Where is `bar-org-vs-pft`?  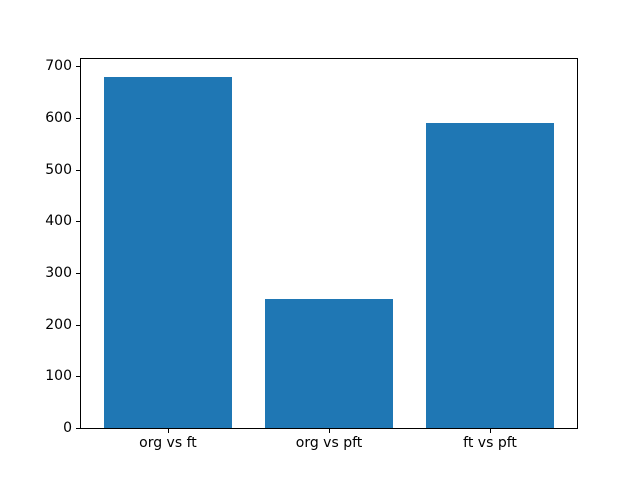
bar-org-vs-pft is located at coordinates (329, 363).